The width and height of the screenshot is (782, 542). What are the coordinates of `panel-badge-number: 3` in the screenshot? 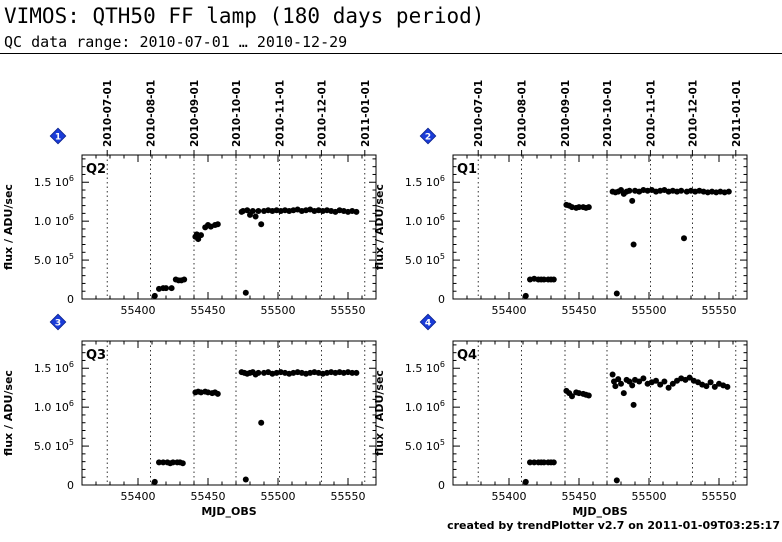 It's located at (58, 324).